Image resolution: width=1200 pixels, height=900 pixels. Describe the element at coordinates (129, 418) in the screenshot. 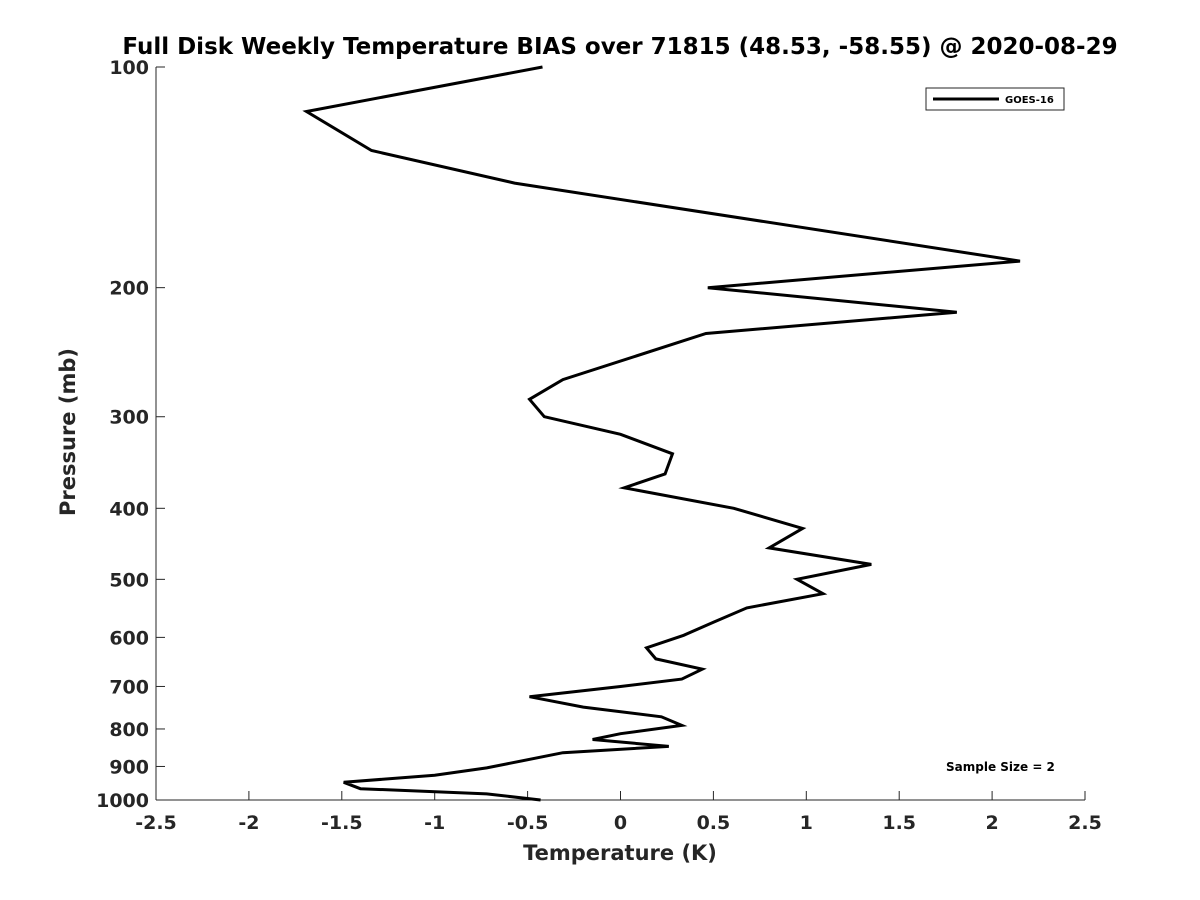

I see `y-tick-label: 300` at that location.